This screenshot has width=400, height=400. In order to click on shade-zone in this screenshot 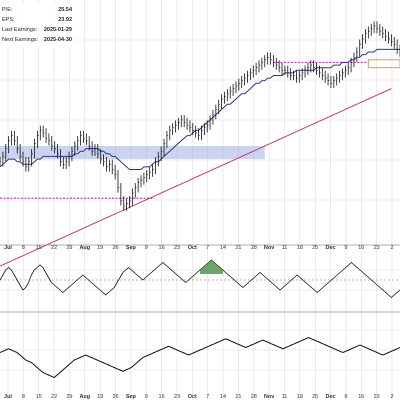, I will do `click(132, 153)`.